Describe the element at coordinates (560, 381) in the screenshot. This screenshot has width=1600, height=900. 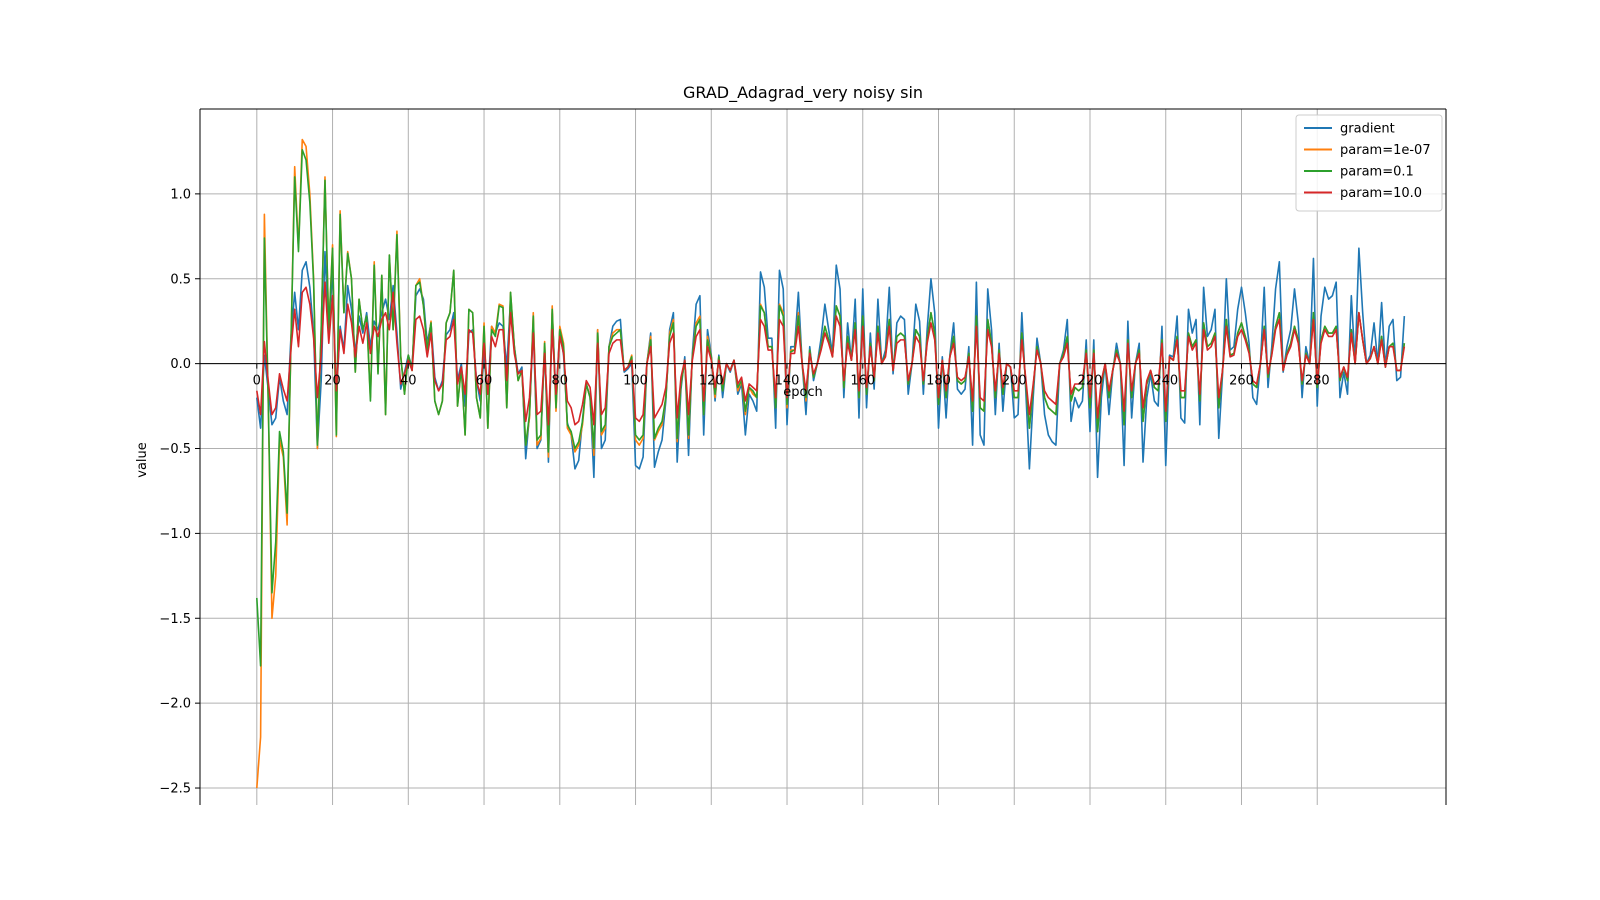
I see `x-tick-label: 80` at that location.